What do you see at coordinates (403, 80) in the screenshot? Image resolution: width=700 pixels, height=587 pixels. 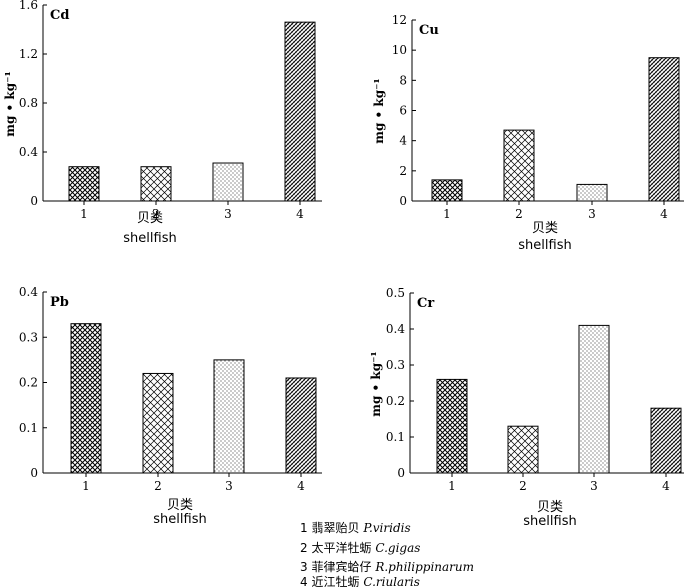 I see `y-tick-label: 8` at bounding box center [403, 80].